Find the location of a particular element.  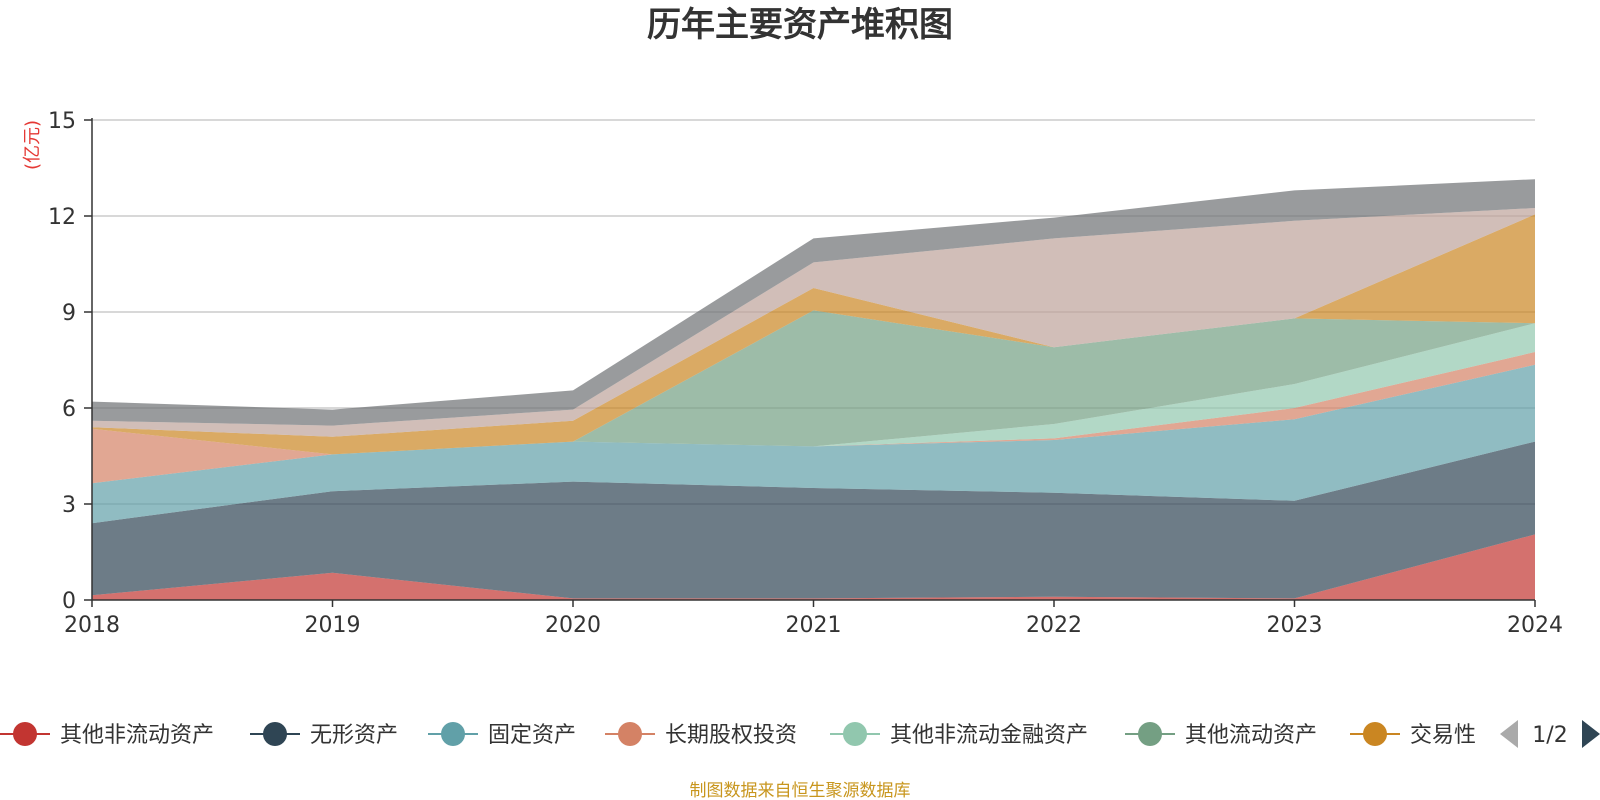

x-tick-label: 2018 is located at coordinates (92, 625).